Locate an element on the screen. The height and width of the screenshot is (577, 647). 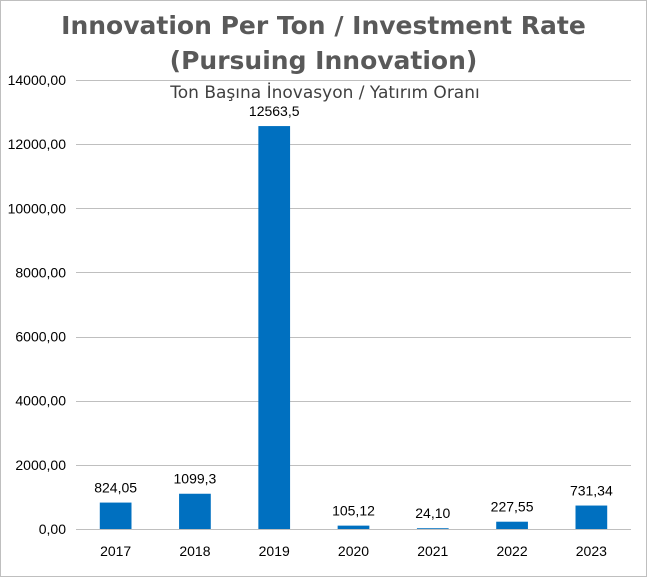
x-tick-label-2021: 2021 is located at coordinates (432, 551).